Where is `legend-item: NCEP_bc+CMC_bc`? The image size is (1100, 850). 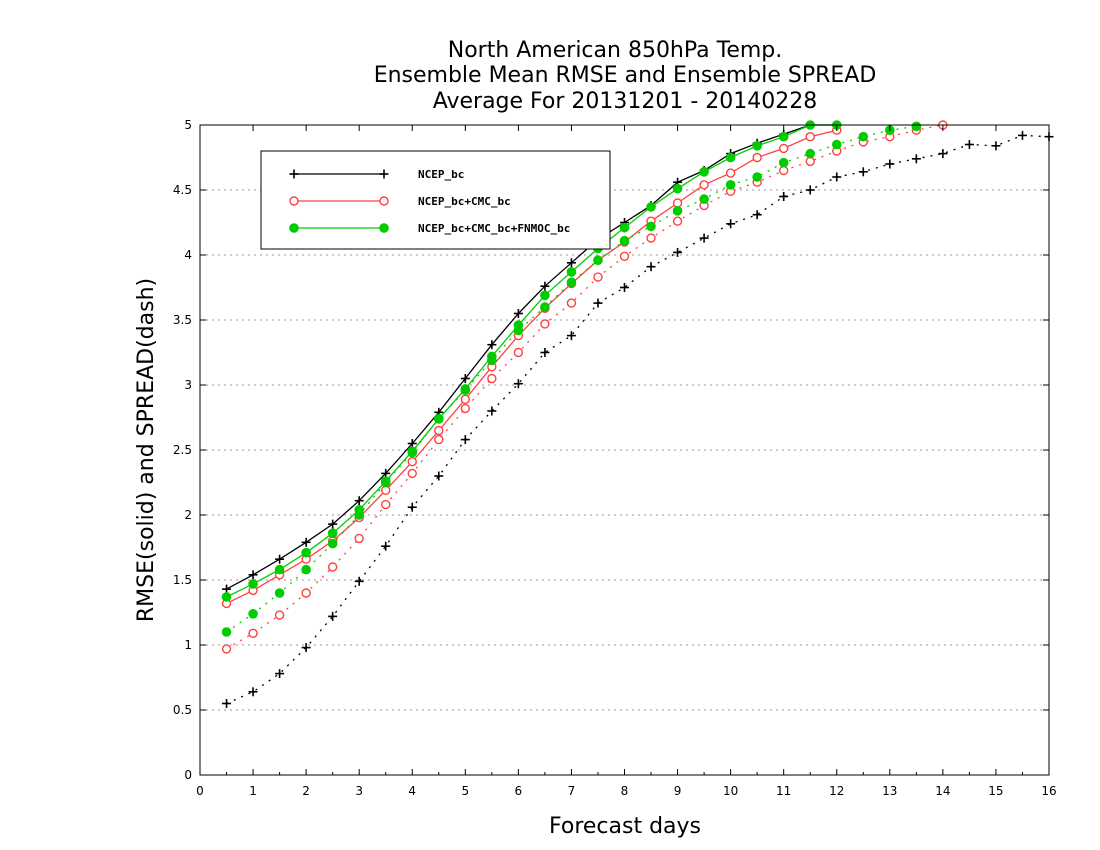 legend-item: NCEP_bc+CMC_bc is located at coordinates (400, 201).